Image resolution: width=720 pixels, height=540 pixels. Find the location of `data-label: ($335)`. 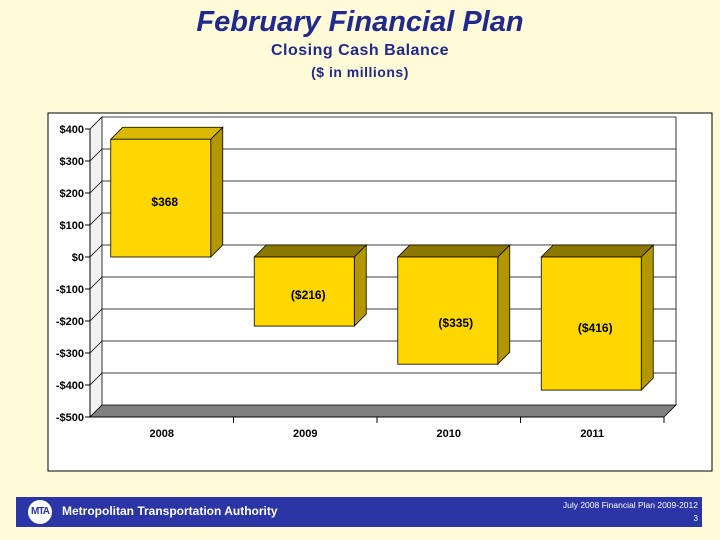

data-label: ($335) is located at coordinates (455, 323).